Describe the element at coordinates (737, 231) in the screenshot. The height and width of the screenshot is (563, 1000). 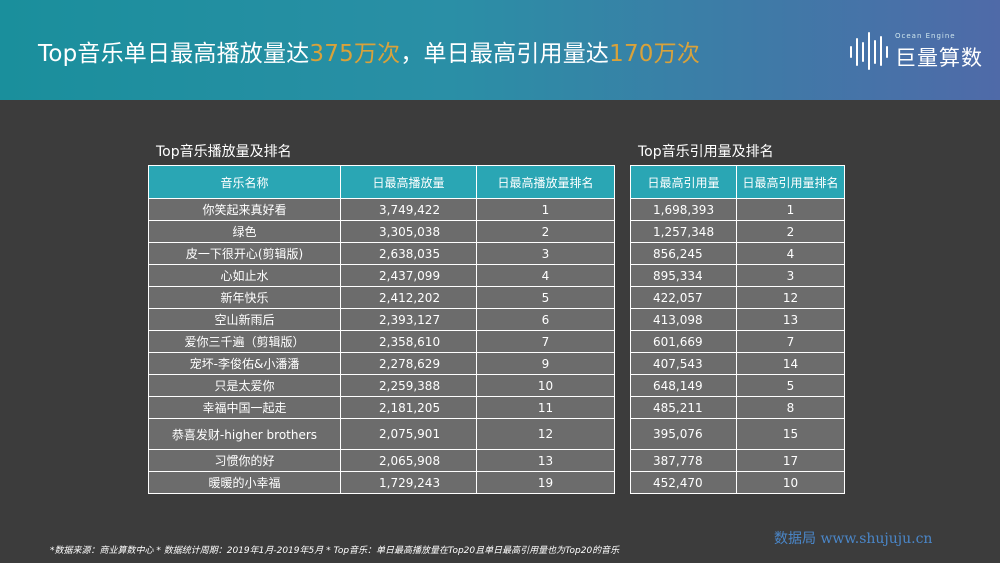
I see `table-row: 1,257,348 2` at that location.